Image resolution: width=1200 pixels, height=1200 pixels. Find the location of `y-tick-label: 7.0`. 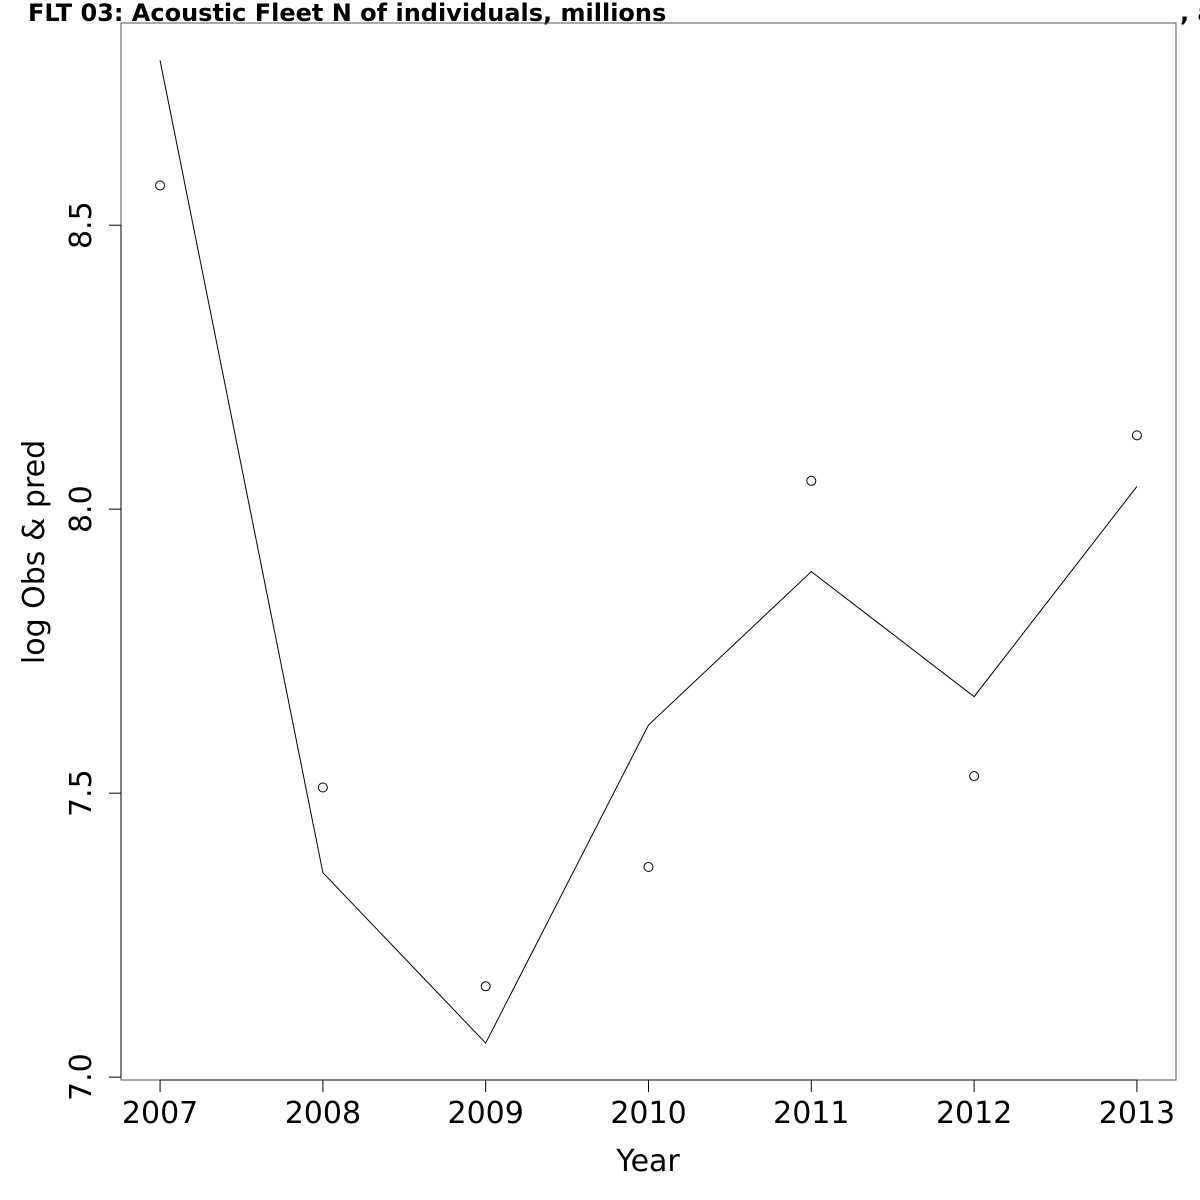

y-tick-label: 7.0 is located at coordinates (81, 1077).